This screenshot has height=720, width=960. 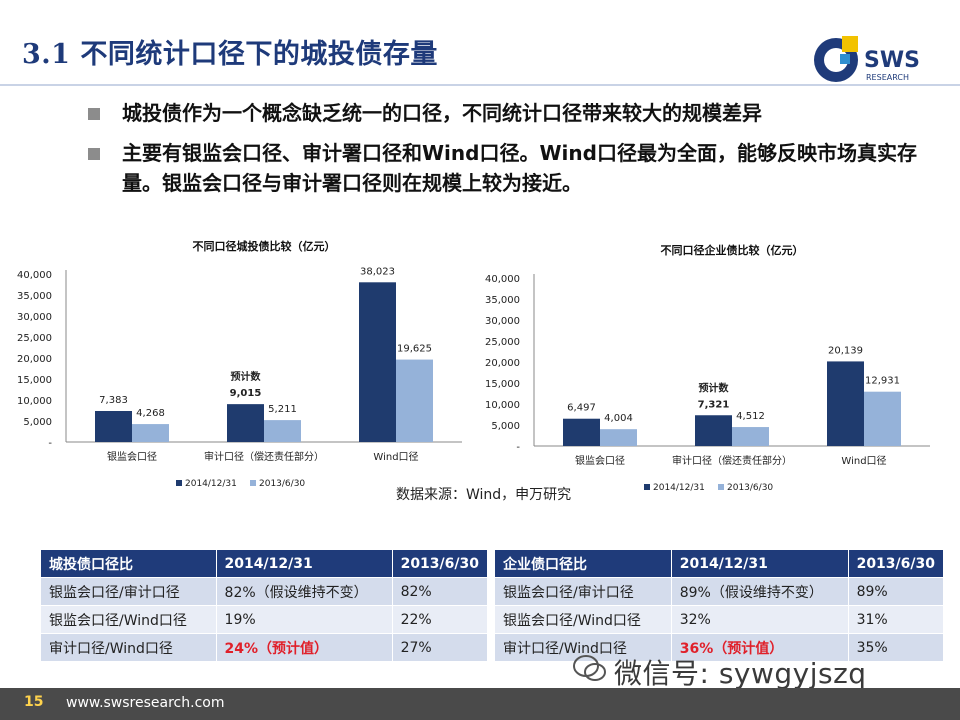 I want to click on page-title: 3.1 不同统计口径下的城投债存量, so click(x=230, y=54).